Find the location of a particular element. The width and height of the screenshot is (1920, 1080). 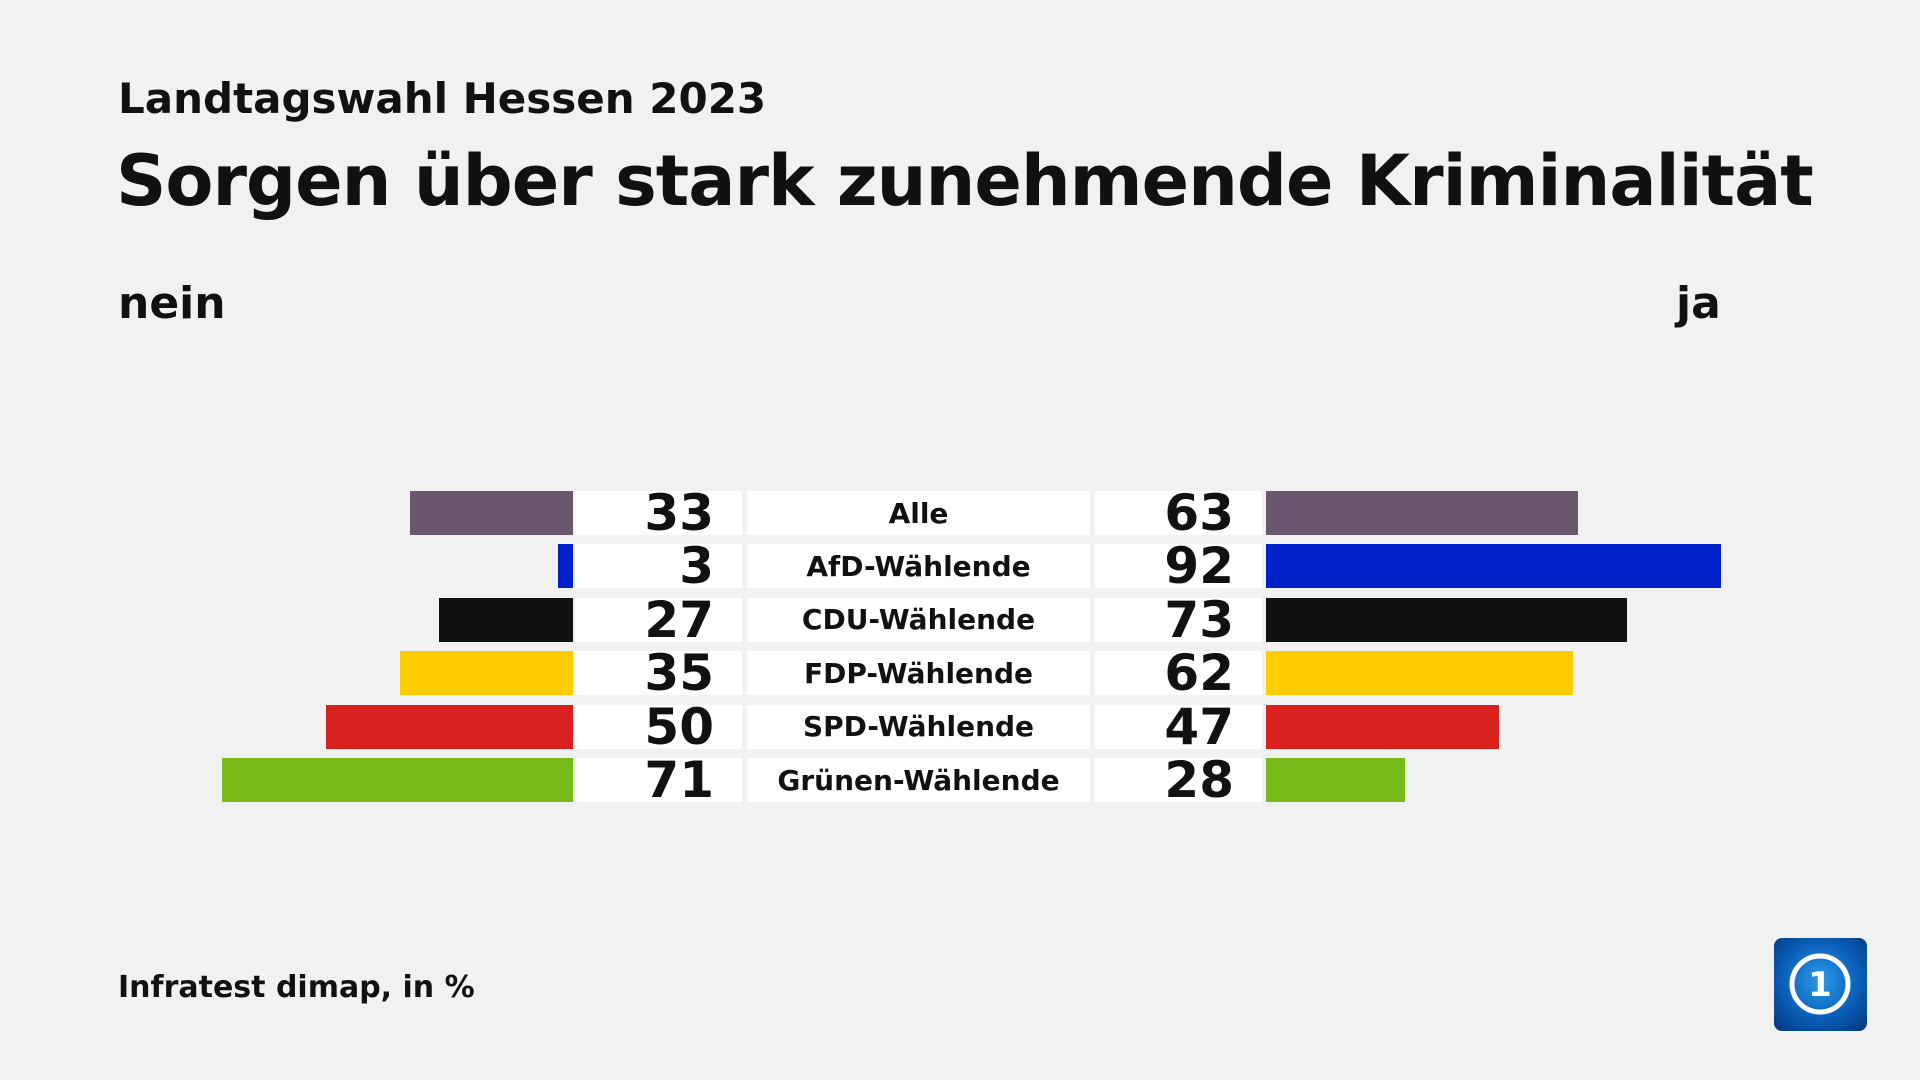

category-label: SPD-Wählende is located at coordinates (918, 726).